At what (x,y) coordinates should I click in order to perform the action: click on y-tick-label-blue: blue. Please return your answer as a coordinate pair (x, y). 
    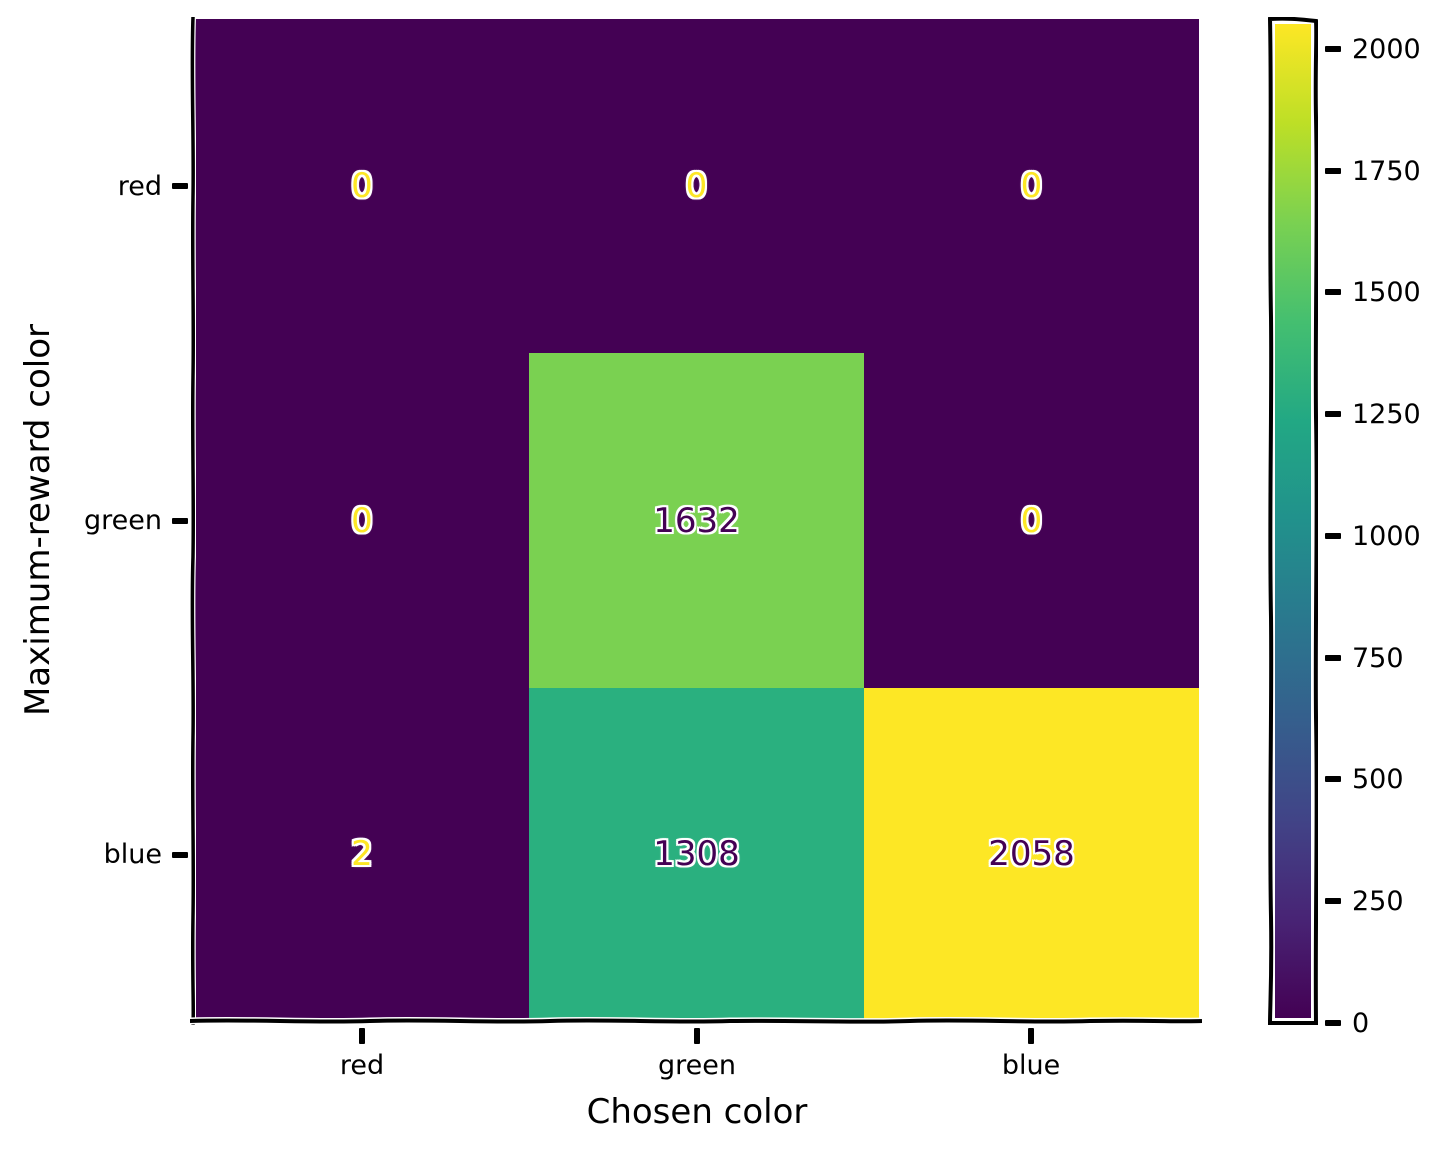
    Looking at the image, I should click on (132, 854).